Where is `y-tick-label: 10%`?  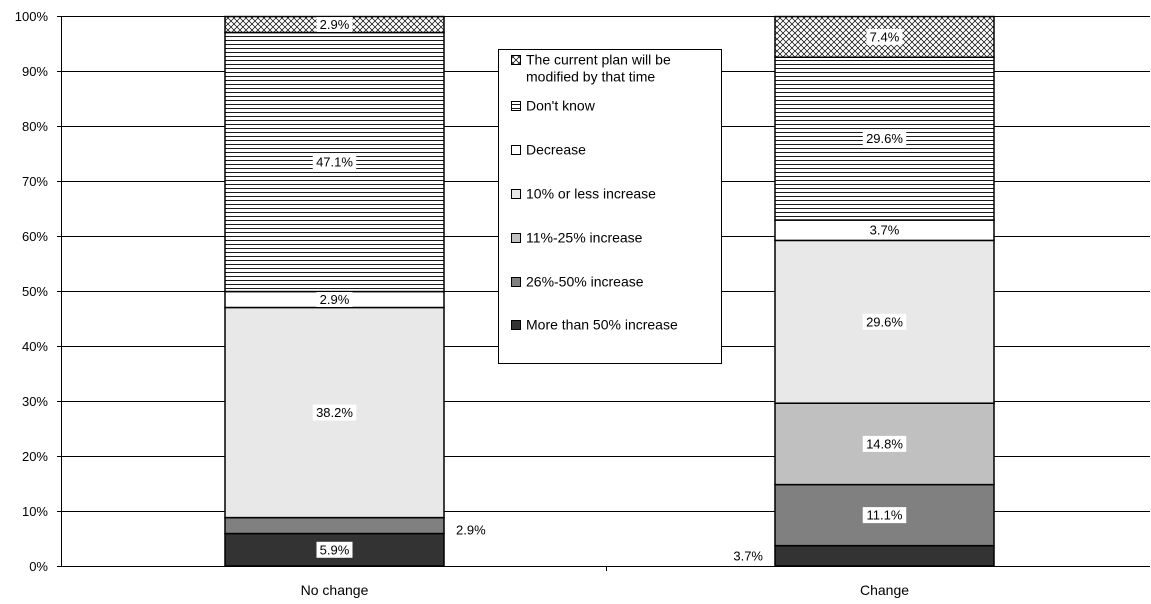 y-tick-label: 10% is located at coordinates (35, 511).